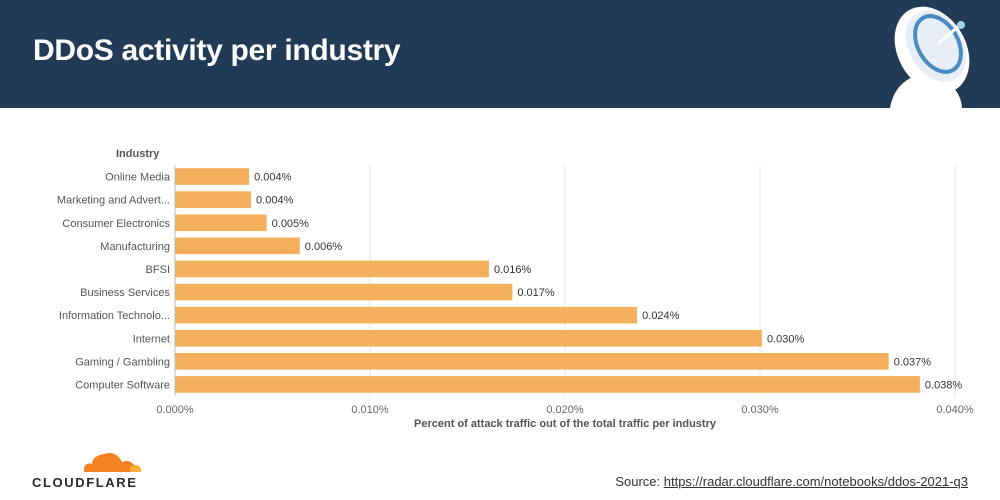 This screenshot has width=1000, height=500. What do you see at coordinates (122, 385) in the screenshot?
I see `category-label: Computer Software` at bounding box center [122, 385].